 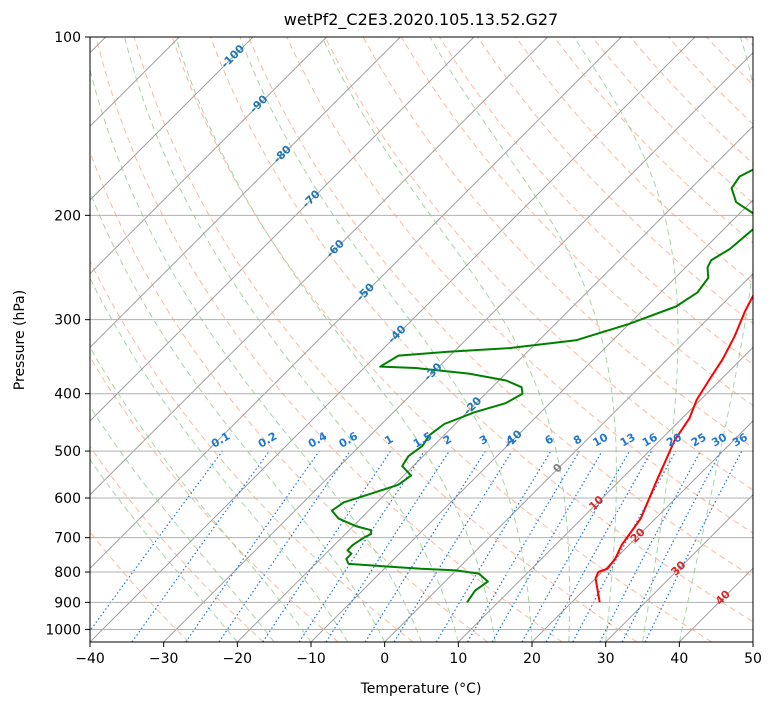 What do you see at coordinates (164, 659) in the screenshot?
I see `x-tick-label: −30` at bounding box center [164, 659].